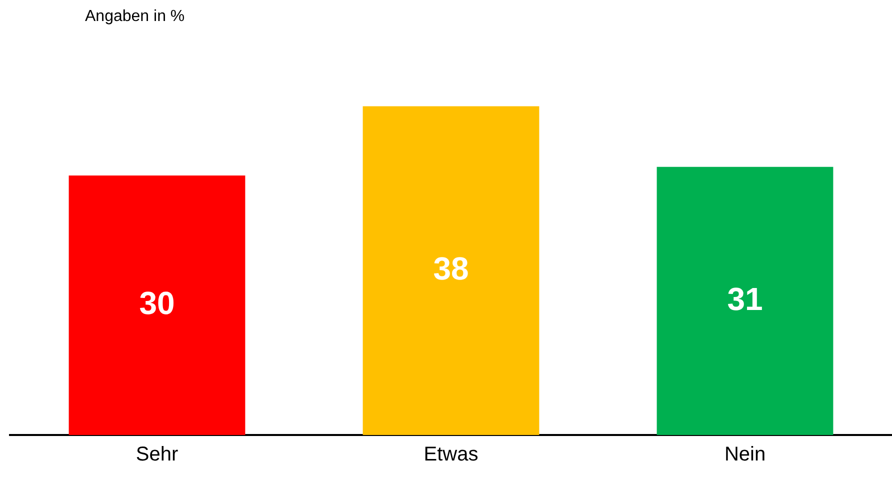  I want to click on x-tick-label: Sehr, so click(157, 455).